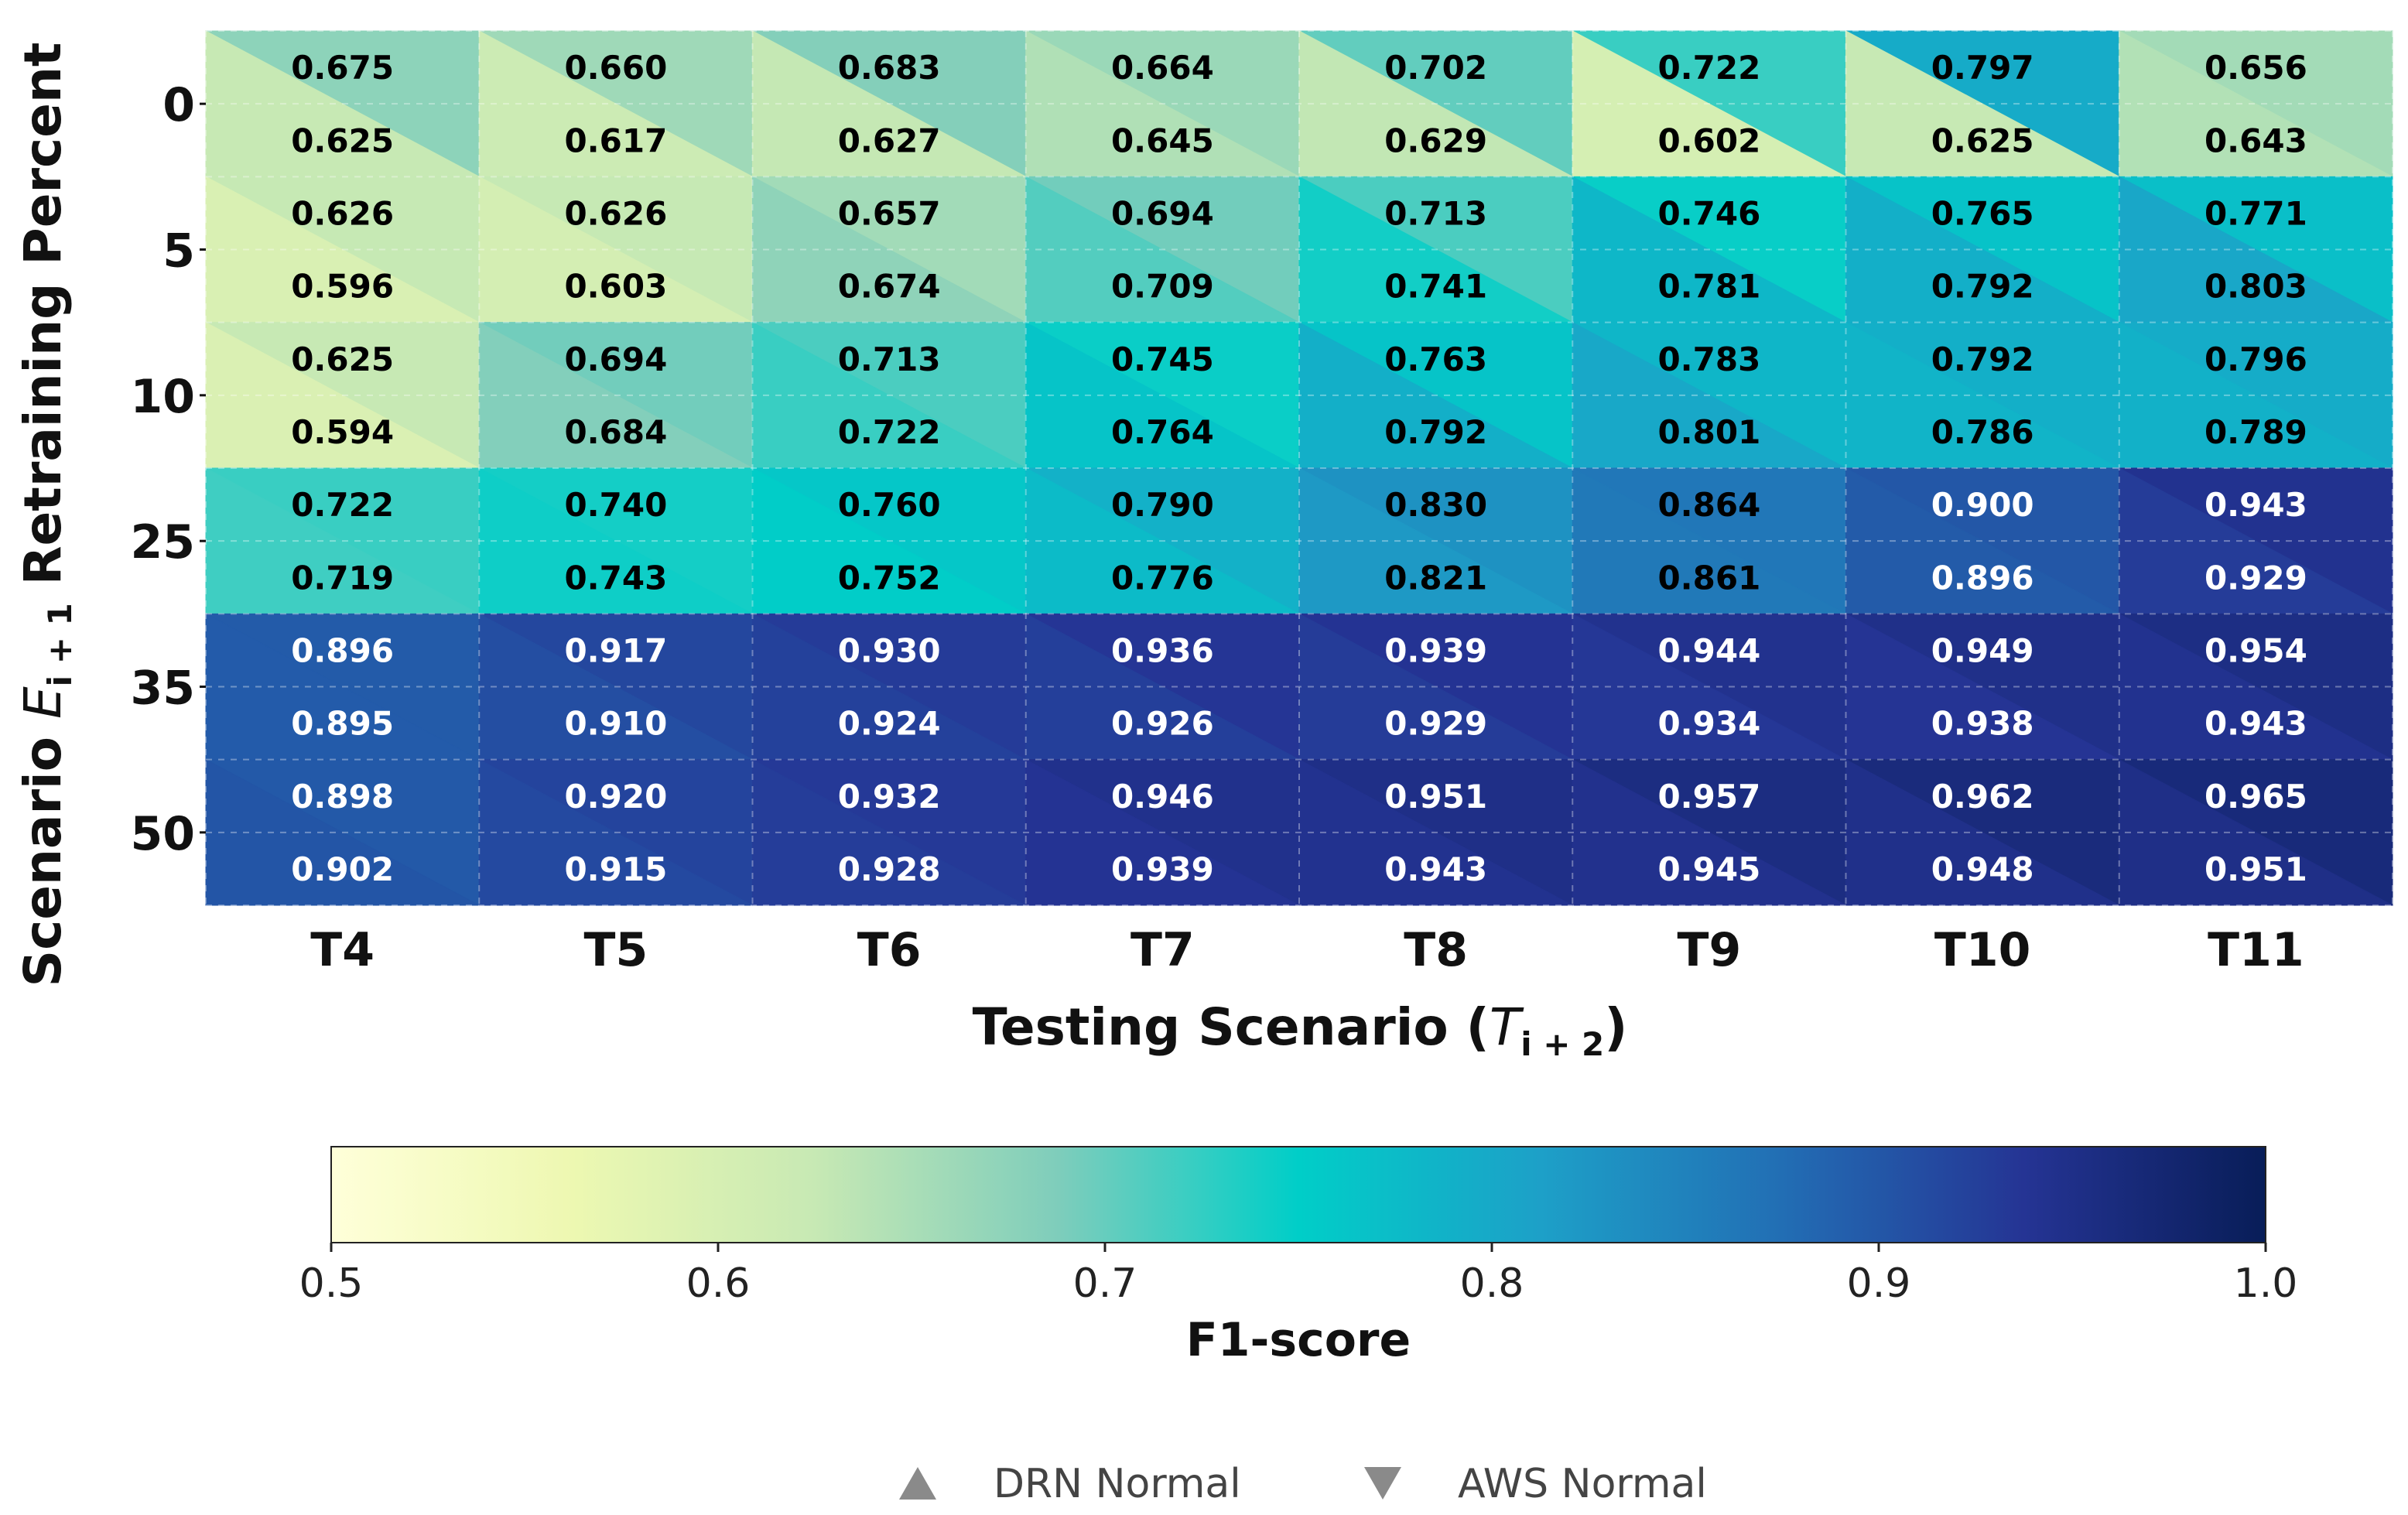  Describe the element at coordinates (1162, 432) in the screenshot. I see `value-label-lower: 0.764` at that location.